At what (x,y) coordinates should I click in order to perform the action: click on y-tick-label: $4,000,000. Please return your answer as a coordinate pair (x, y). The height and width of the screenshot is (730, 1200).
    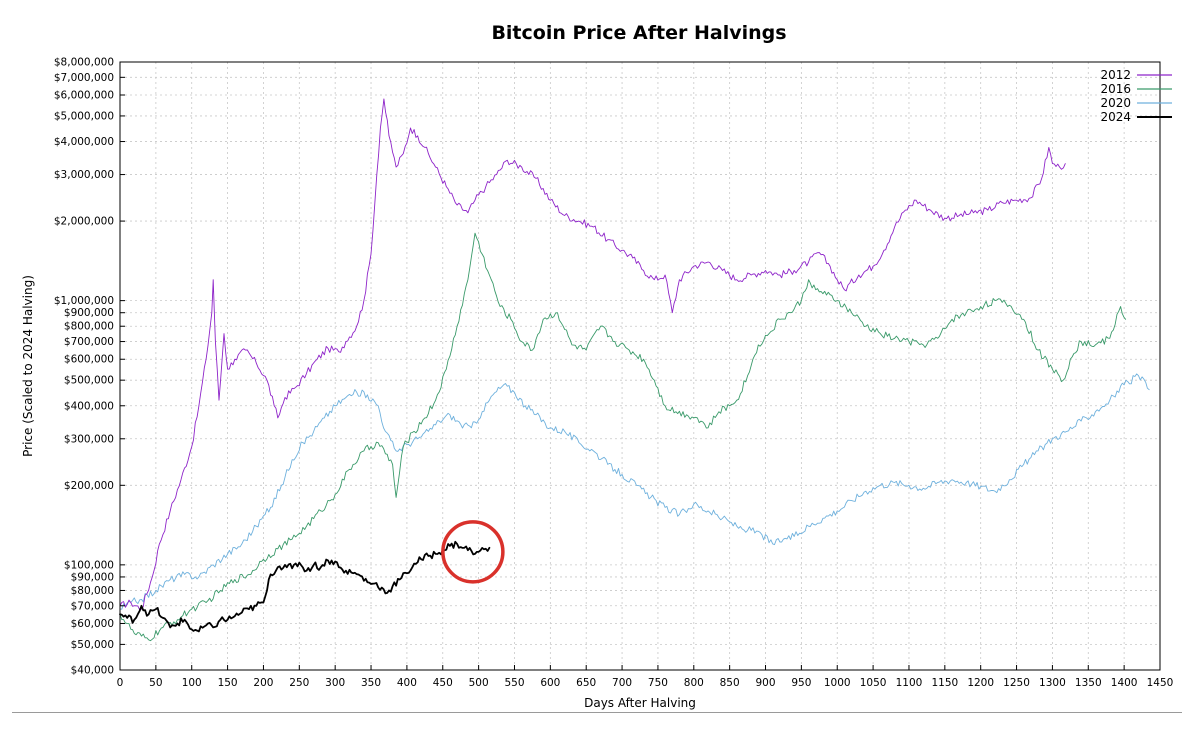
    Looking at the image, I should click on (84, 142).